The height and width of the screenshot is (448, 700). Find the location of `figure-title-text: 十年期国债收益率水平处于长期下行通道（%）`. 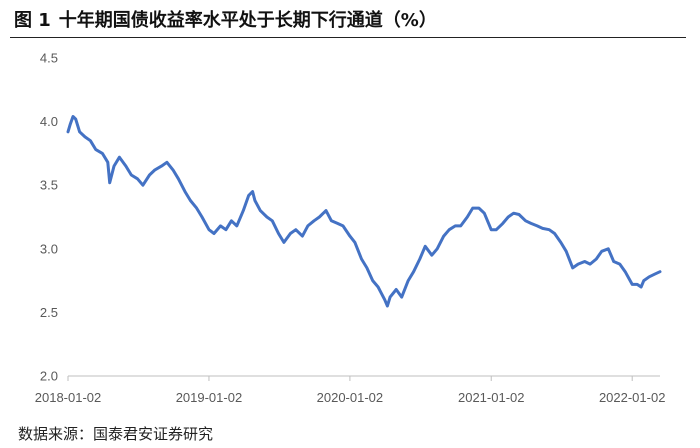

figure-title-text: 十年期国债收益率水平处于长期下行通道（%） is located at coordinates (247, 20).